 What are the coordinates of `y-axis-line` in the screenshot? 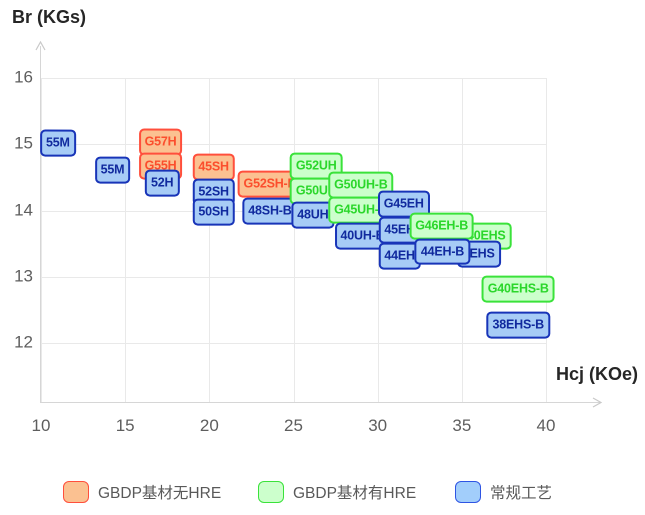 It's located at (40, 224).